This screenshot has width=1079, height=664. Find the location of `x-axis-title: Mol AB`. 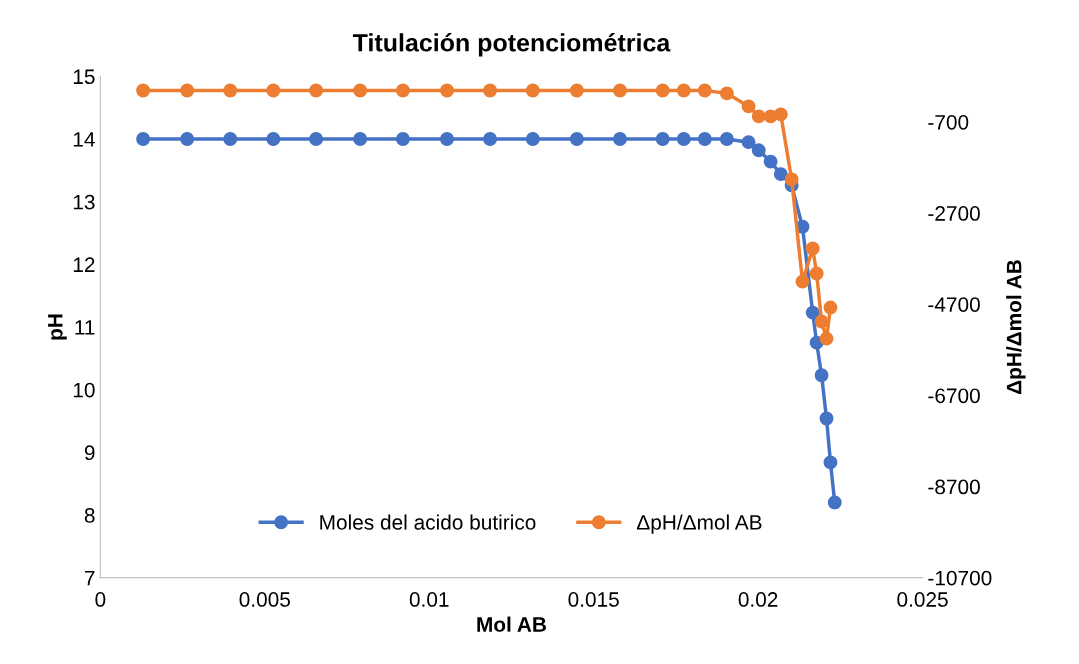

x-axis-title: Mol AB is located at coordinates (511, 624).